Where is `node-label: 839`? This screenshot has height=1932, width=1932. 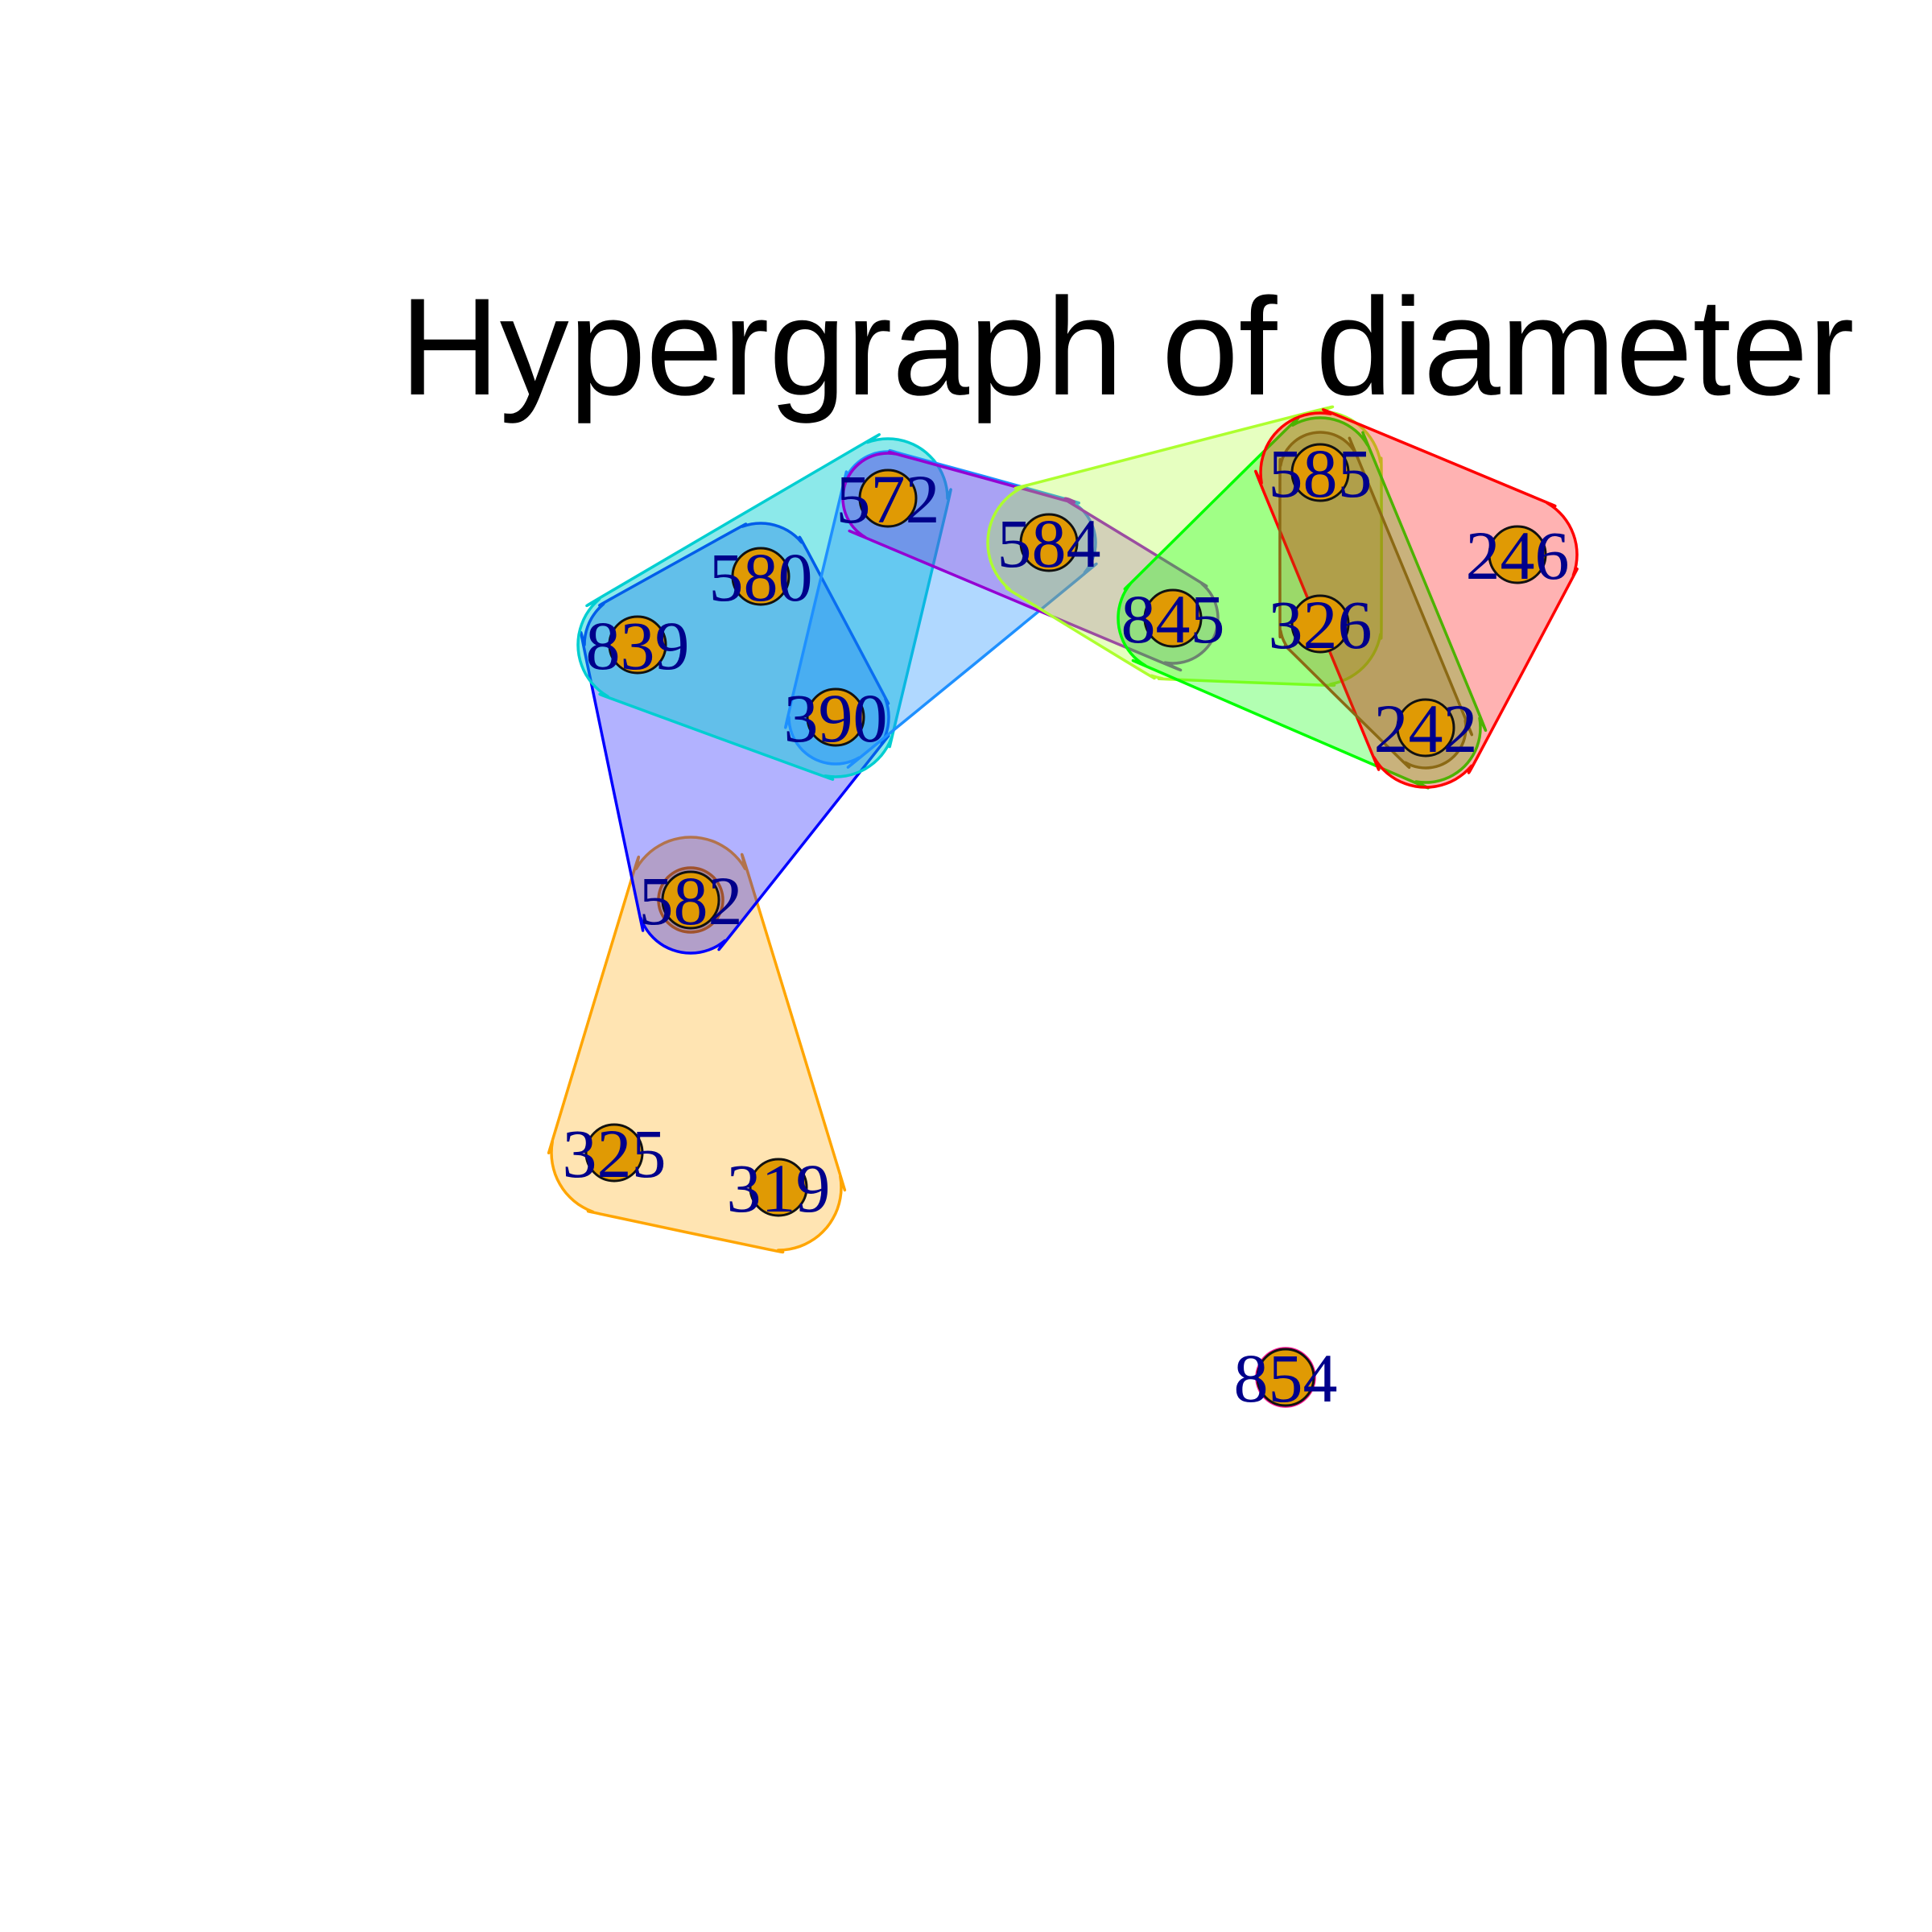
node-label: 839 is located at coordinates (638, 645).